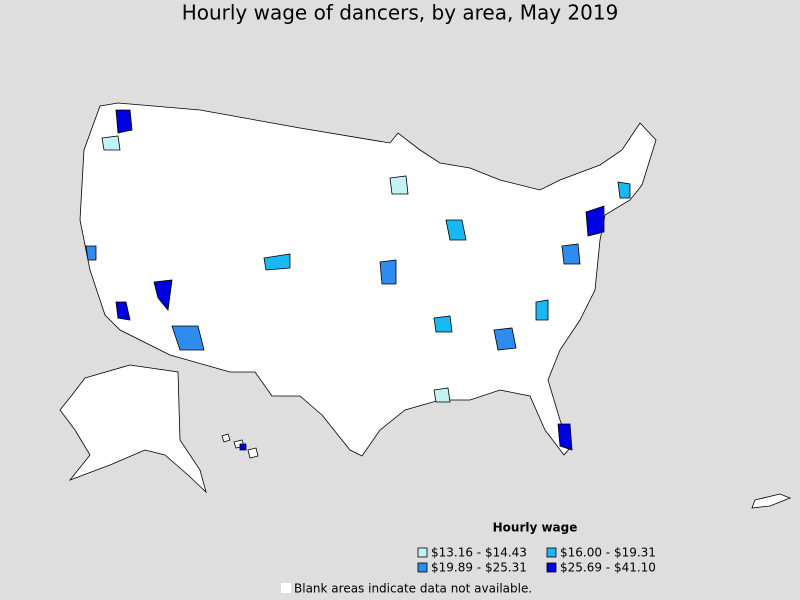 This screenshot has height=600, width=800. Describe the element at coordinates (624, 190) in the screenshot. I see `area-boston` at that location.